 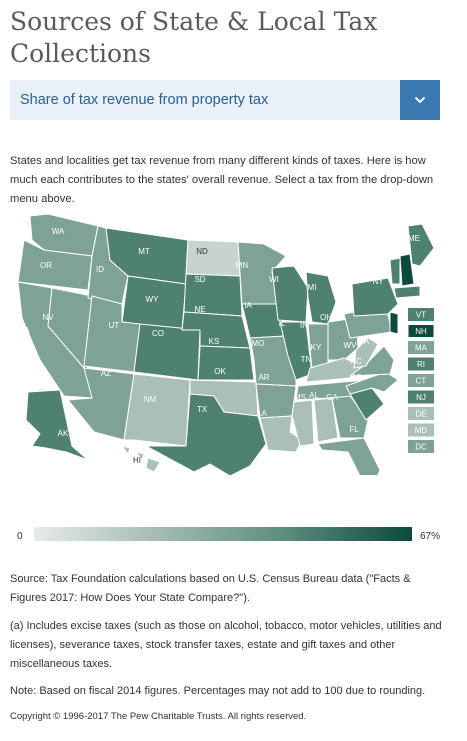 I want to click on state-label-mi: MI, so click(x=312, y=287).